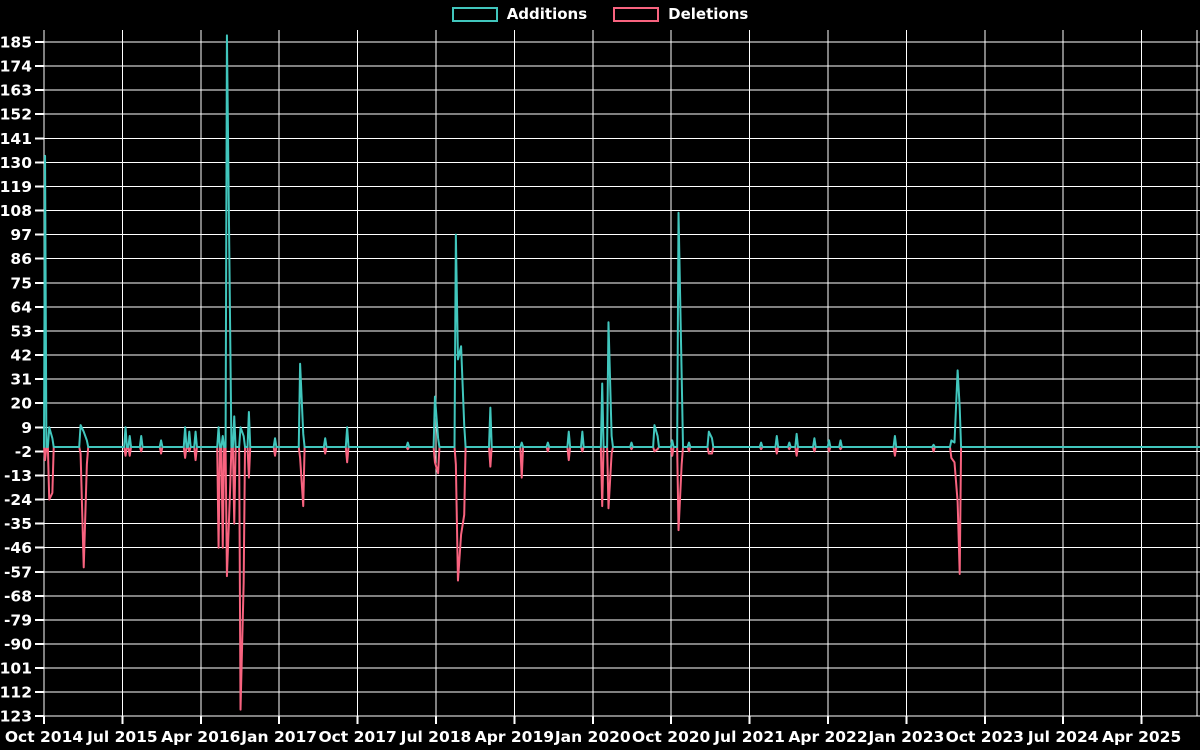 This screenshot has width=1200, height=750. What do you see at coordinates (600, 14) in the screenshot?
I see `chart-legend: Additions Deletions` at bounding box center [600, 14].